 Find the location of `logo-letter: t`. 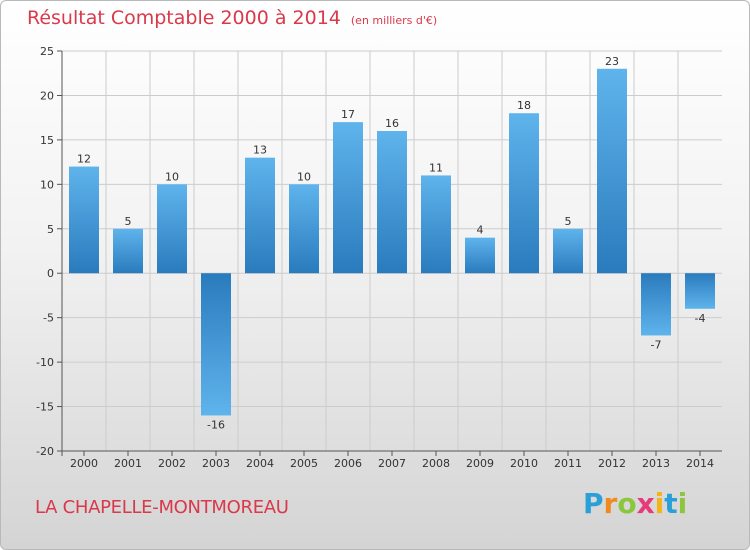

logo-letter: t is located at coordinates (671, 503).